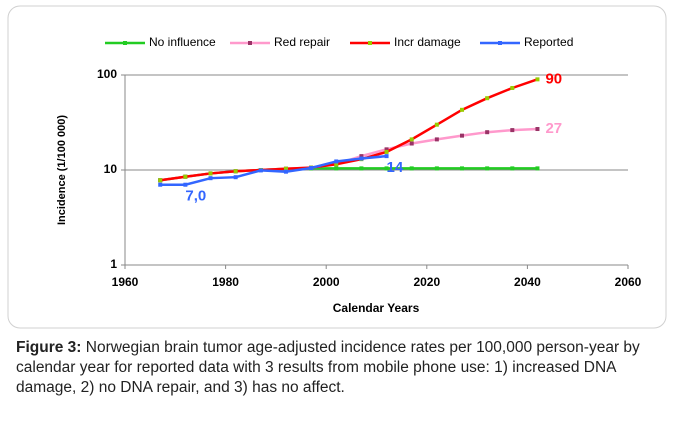 The height and width of the screenshot is (432, 675). I want to click on x-tick-label: 2000, so click(326, 282).